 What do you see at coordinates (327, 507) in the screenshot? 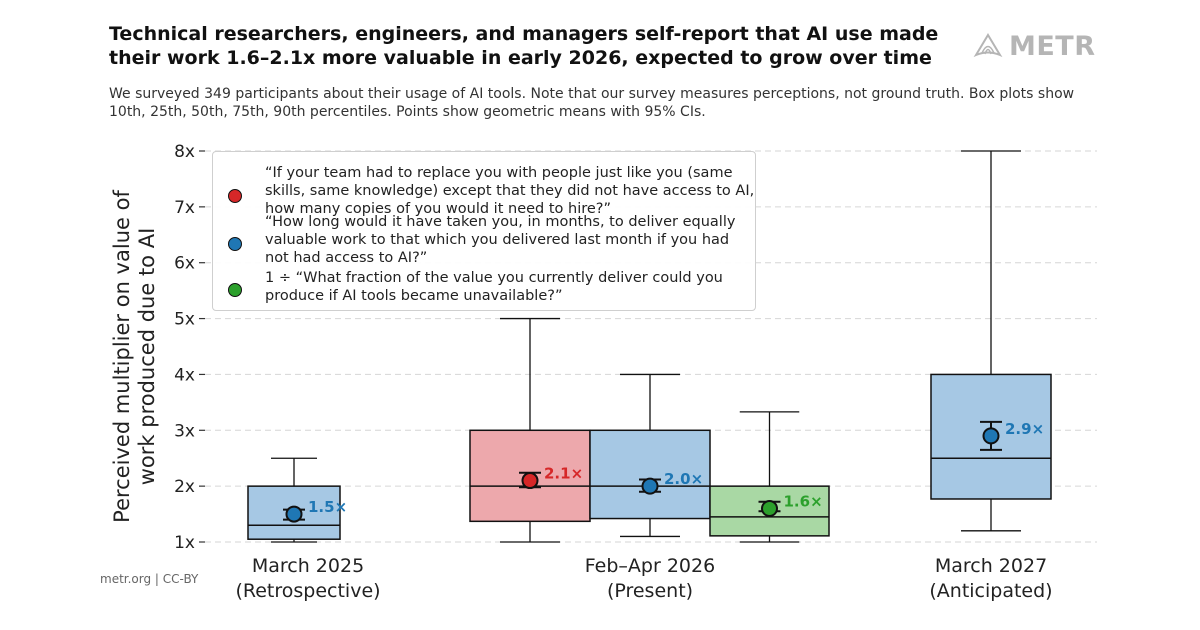
I see `mean-value-label: 1.5×` at bounding box center [327, 507].